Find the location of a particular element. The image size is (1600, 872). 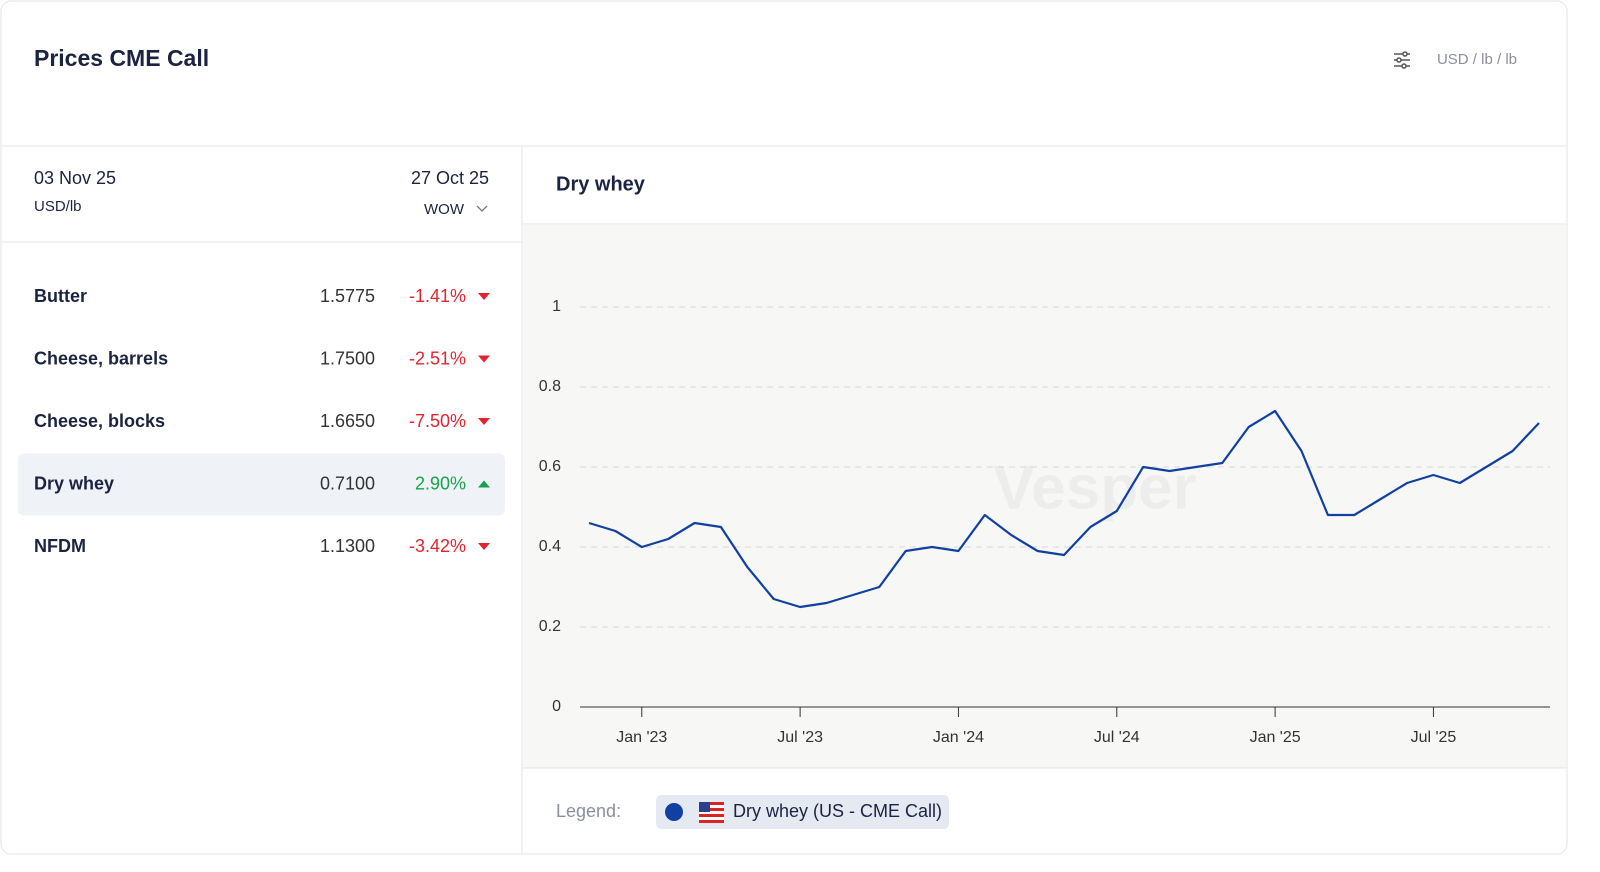

y-tick-label: 1 is located at coordinates (556, 306).